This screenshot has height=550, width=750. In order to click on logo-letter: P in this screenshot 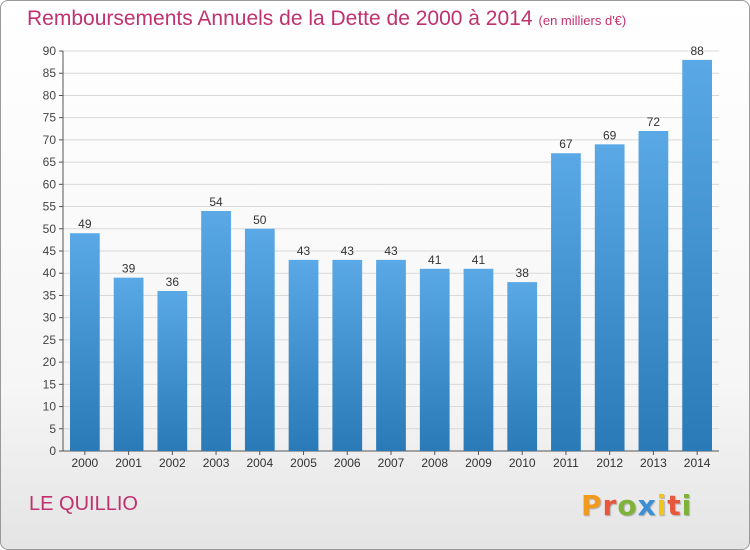, I will do `click(592, 505)`.